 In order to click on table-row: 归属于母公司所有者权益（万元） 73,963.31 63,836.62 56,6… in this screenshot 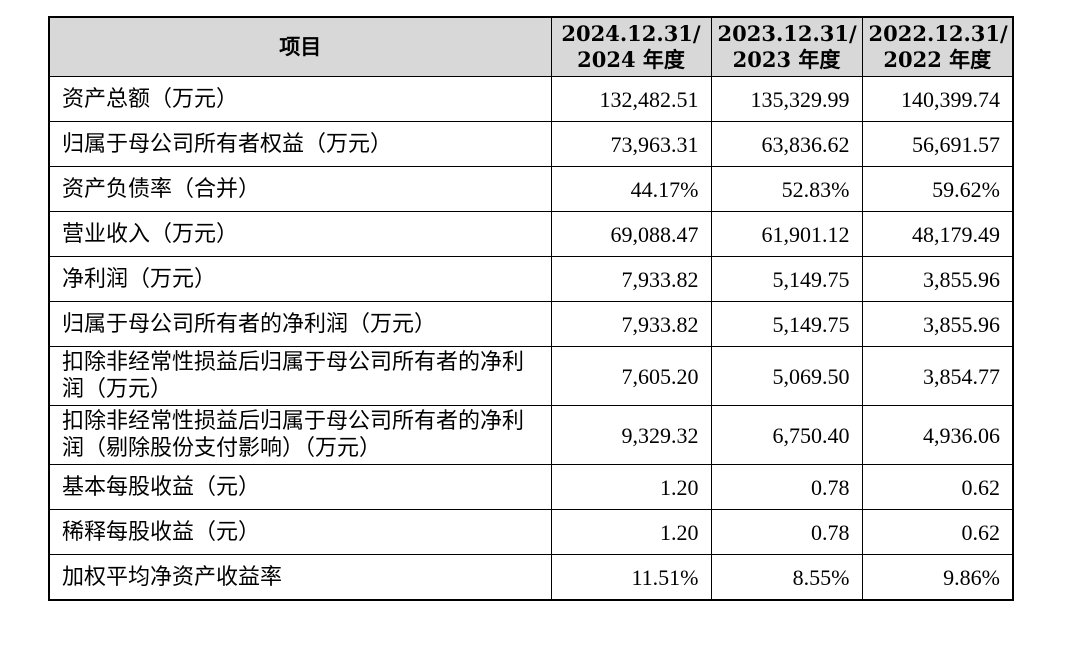, I will do `click(531, 144)`.